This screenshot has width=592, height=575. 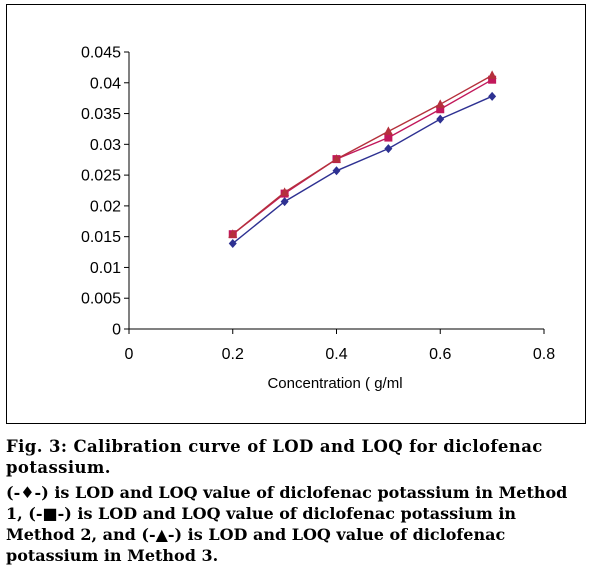 What do you see at coordinates (101, 299) in the screenshot?
I see `y-tick-label: 0.005` at bounding box center [101, 299].